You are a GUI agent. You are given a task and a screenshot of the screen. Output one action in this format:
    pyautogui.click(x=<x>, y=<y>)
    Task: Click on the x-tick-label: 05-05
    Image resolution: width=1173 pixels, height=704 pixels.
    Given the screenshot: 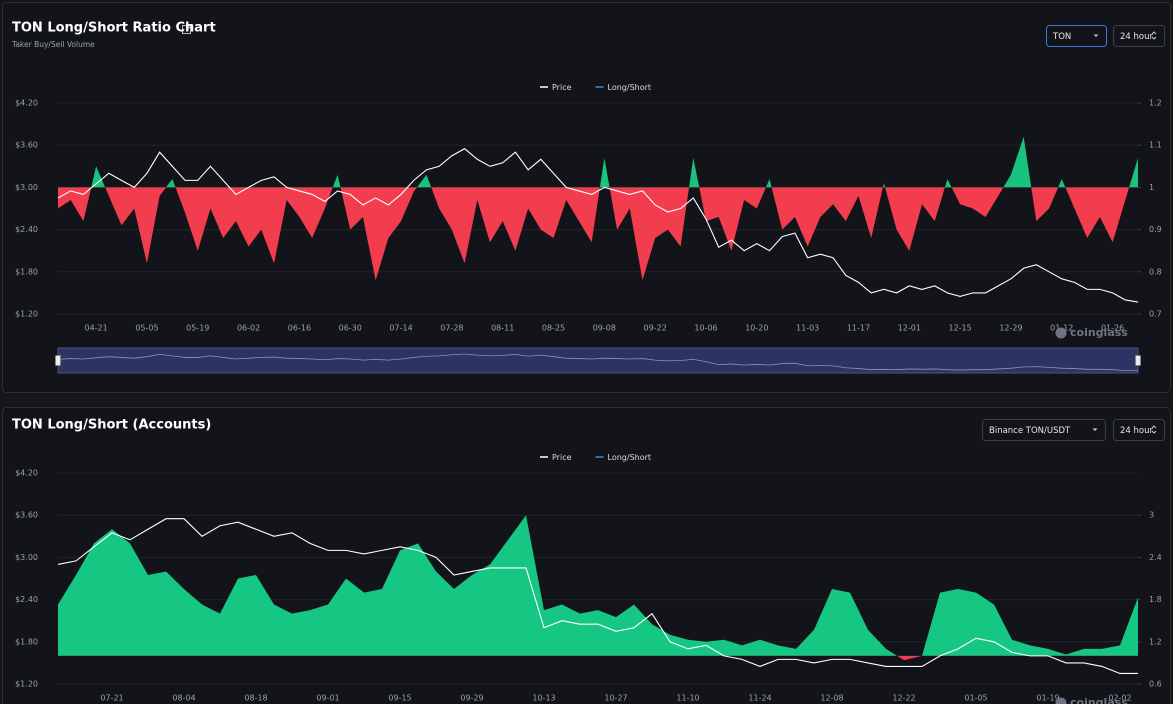 What is the action you would take?
    pyautogui.click(x=146, y=328)
    